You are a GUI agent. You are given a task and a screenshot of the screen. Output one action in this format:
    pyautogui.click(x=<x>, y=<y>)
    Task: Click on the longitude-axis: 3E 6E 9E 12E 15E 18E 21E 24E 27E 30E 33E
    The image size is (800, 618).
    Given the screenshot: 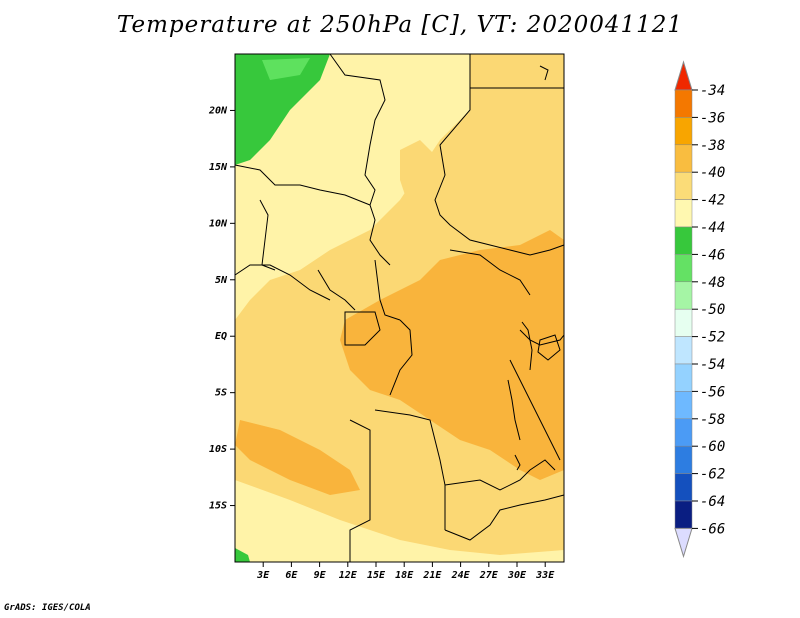 What is the action you would take?
    pyautogui.click(x=405, y=571)
    